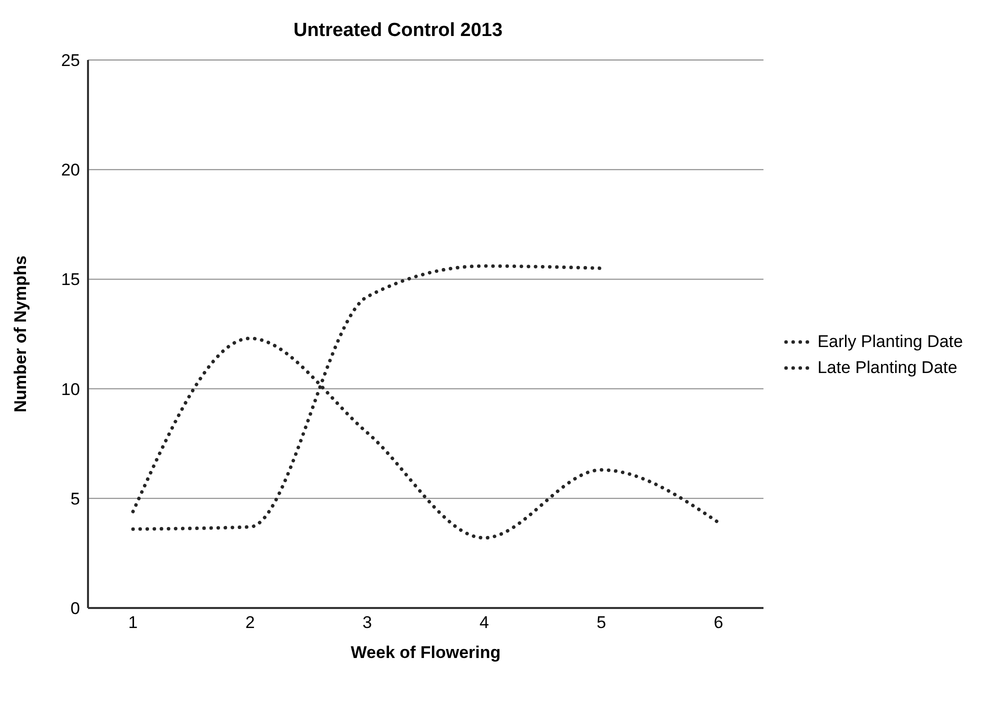 The height and width of the screenshot is (719, 981). What do you see at coordinates (70, 280) in the screenshot?
I see `y-tick-label: 15` at bounding box center [70, 280].